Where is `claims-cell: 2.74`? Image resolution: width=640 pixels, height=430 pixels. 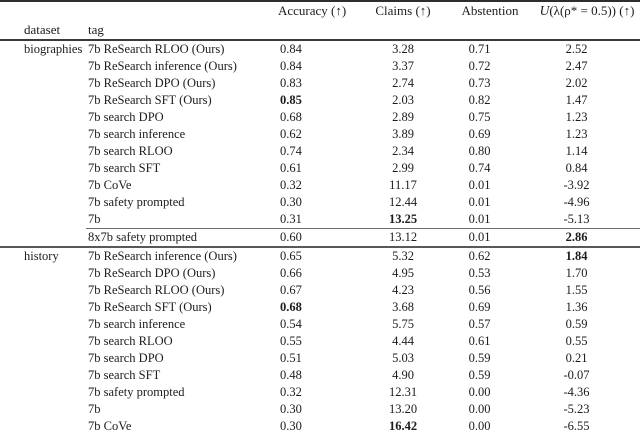
claims-cell: 2.74 is located at coordinates (403, 83).